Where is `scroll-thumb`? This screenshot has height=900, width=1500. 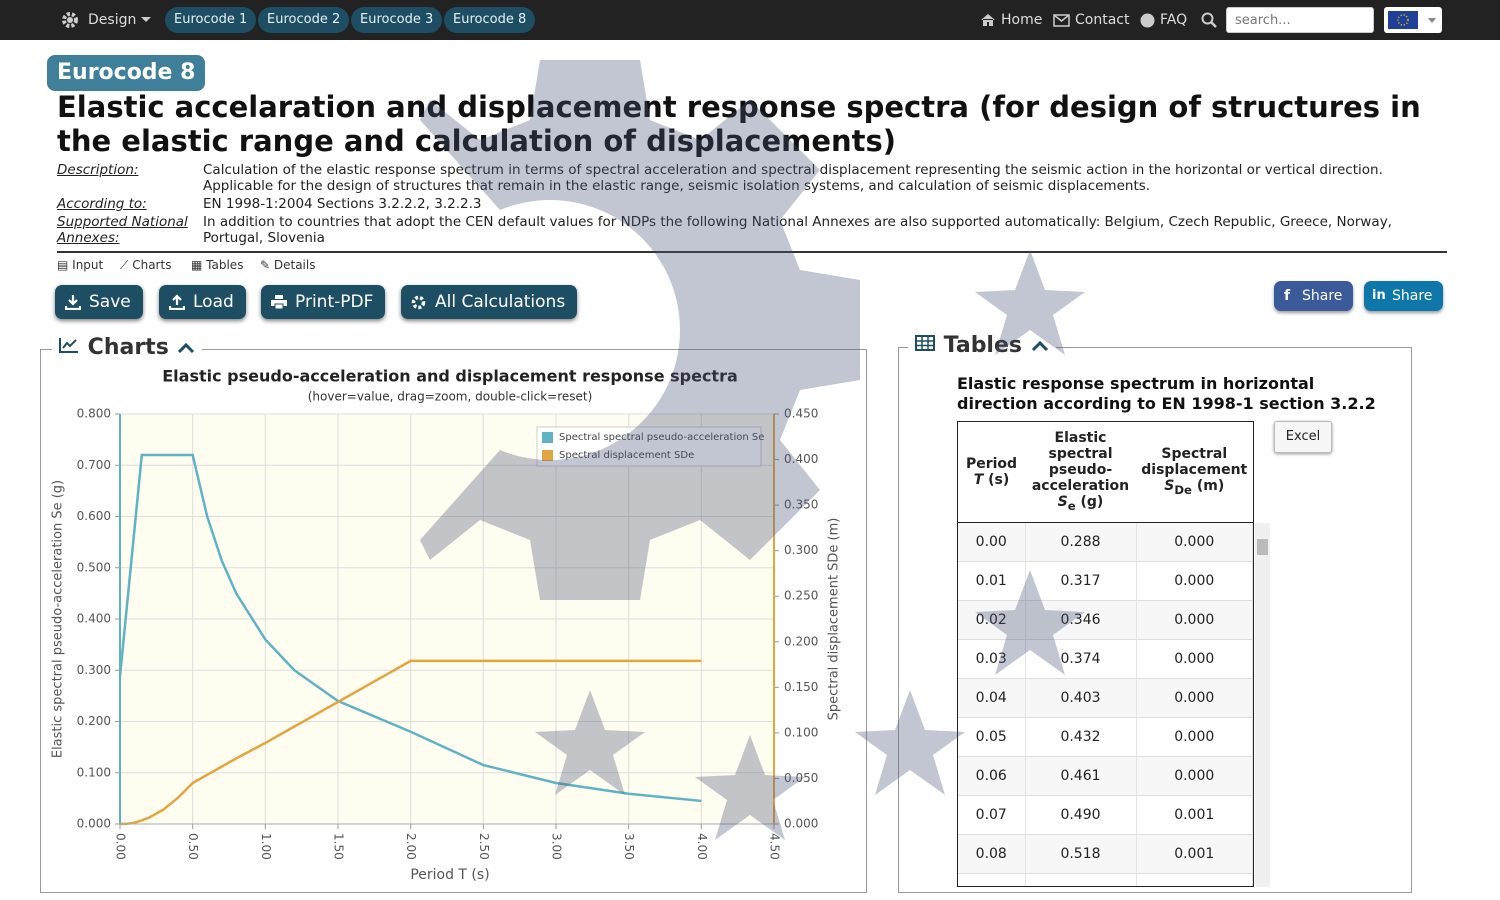
scroll-thumb is located at coordinates (1262, 547).